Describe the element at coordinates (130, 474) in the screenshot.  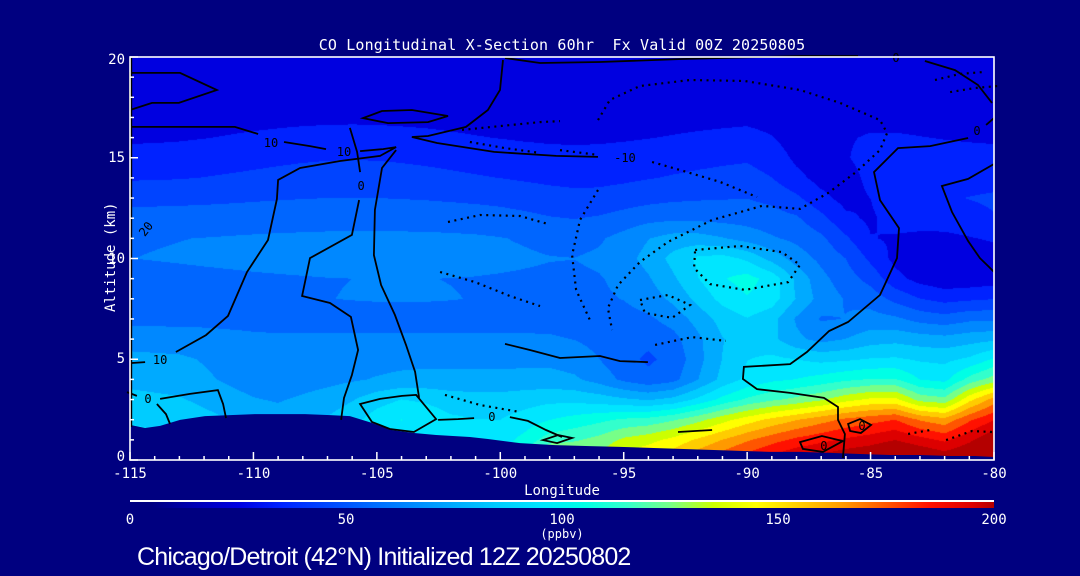
I see `x-tick-label: -115` at that location.